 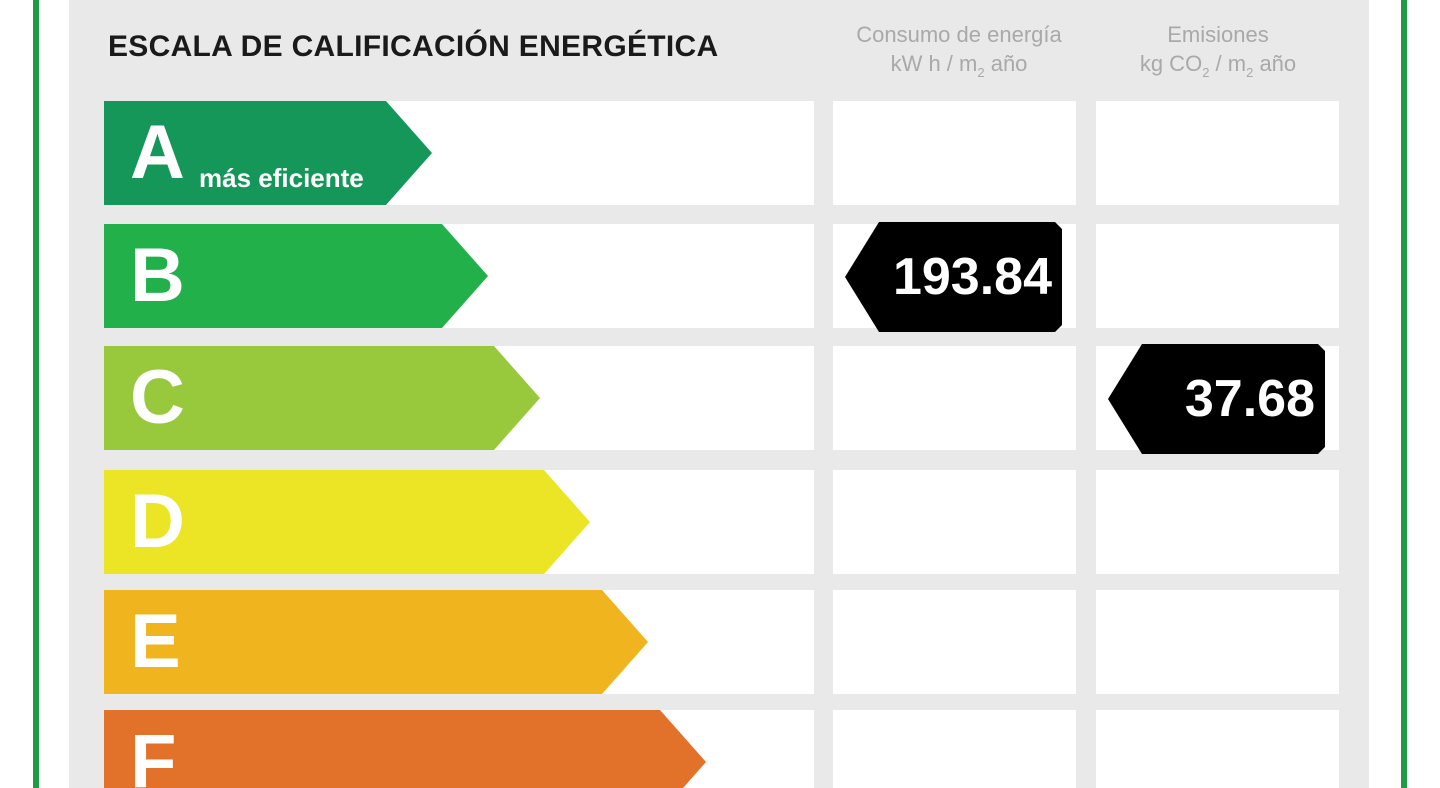 What do you see at coordinates (377, 642) in the screenshot?
I see `rating-arrow-e` at bounding box center [377, 642].